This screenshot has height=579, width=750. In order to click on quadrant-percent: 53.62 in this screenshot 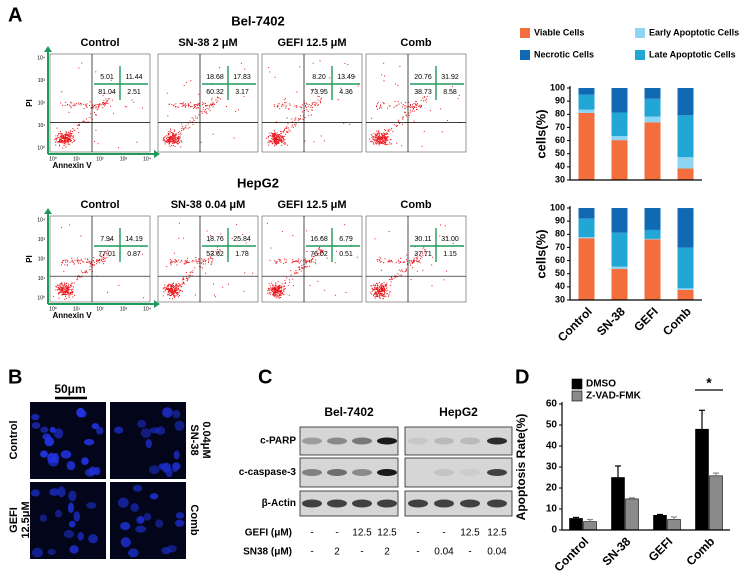, I will do `click(215, 254)`.